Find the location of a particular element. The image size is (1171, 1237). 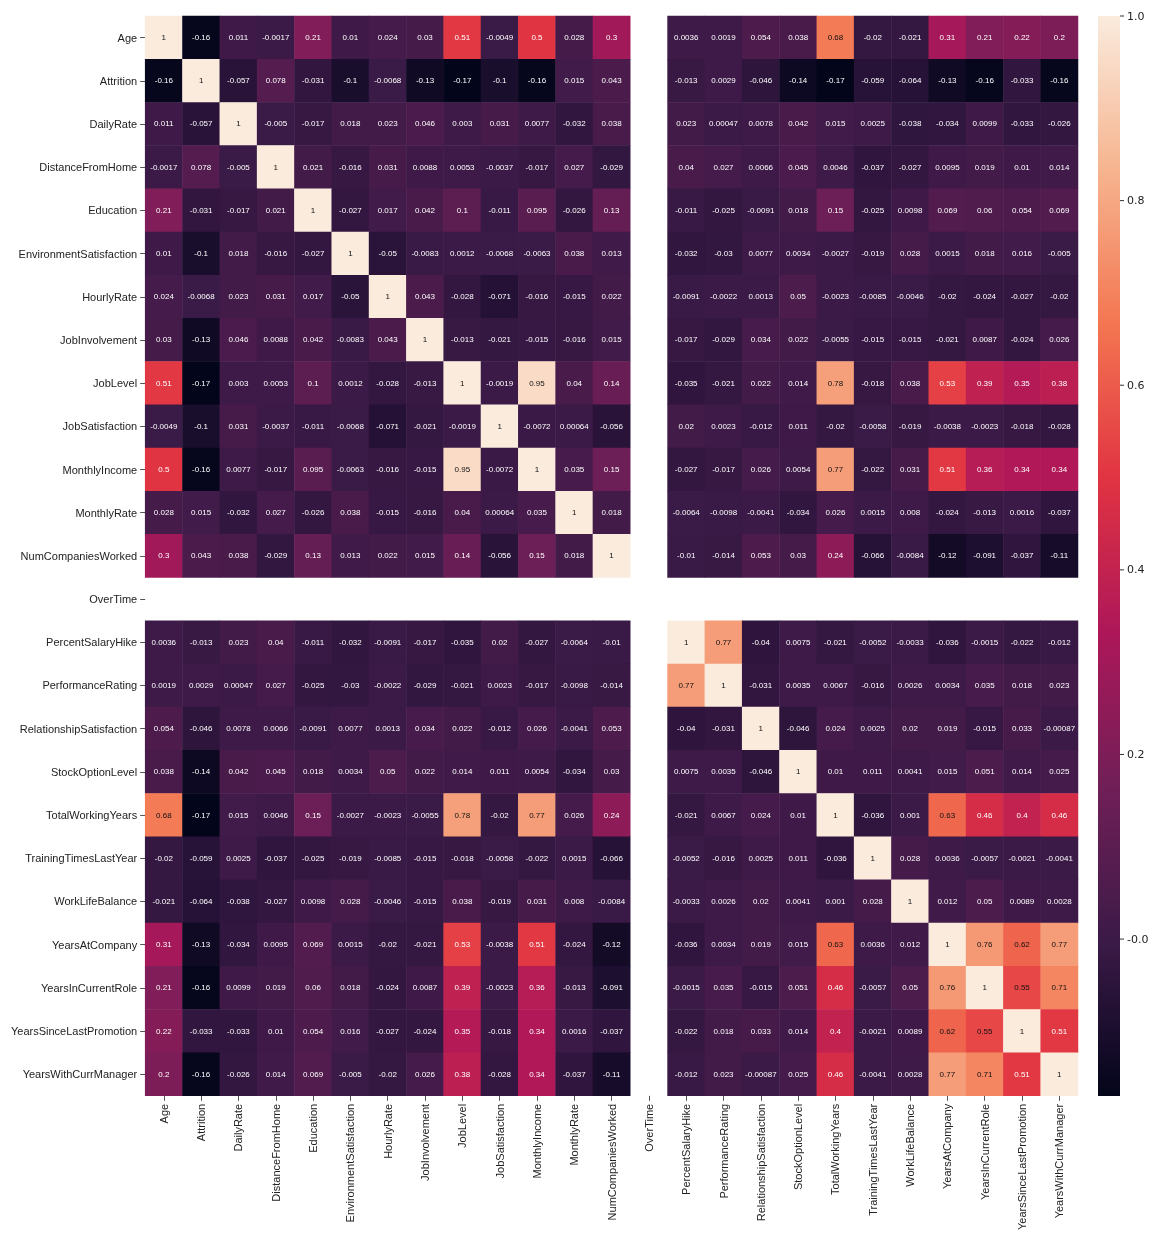

data-label: -0.0063 is located at coordinates (537, 254).